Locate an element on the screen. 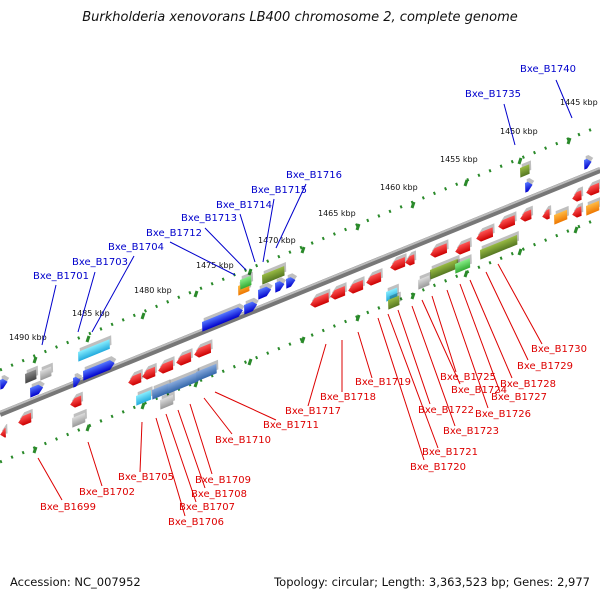 This screenshot has height=600, width=600. kbp-label: 1455 kbp is located at coordinates (459, 159).